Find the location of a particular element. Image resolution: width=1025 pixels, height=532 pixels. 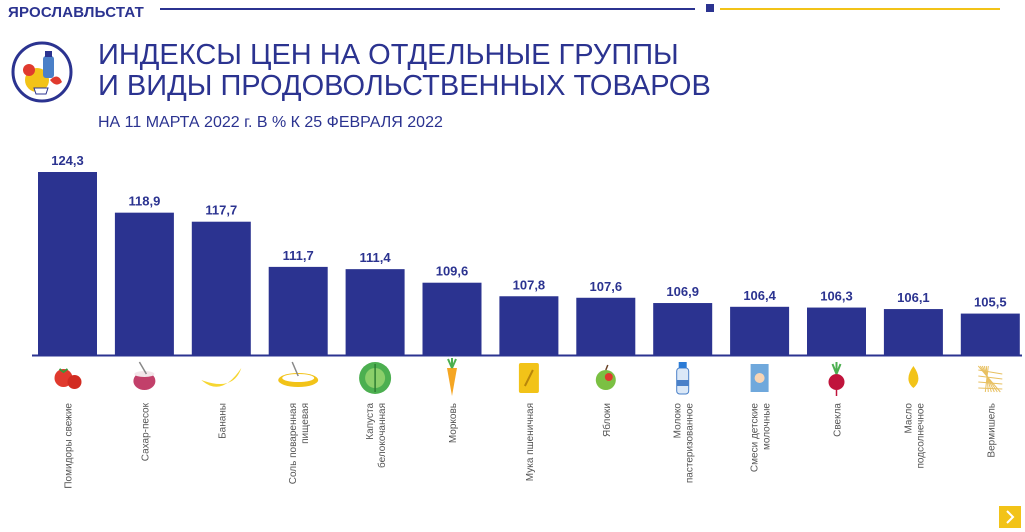

category-label: Вермишель is located at coordinates (991, 430).